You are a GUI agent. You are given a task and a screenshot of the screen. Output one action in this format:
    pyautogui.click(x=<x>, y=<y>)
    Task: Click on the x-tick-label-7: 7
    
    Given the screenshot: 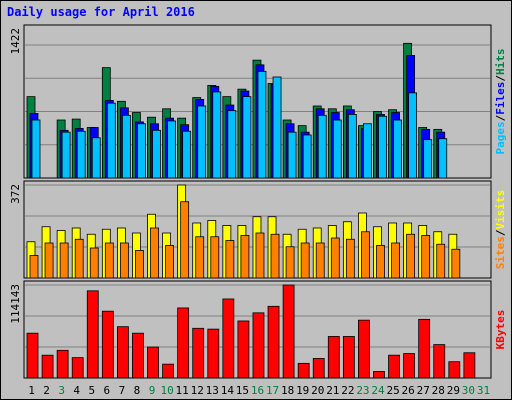 What is the action you would take?
    pyautogui.click(x=122, y=390)
    